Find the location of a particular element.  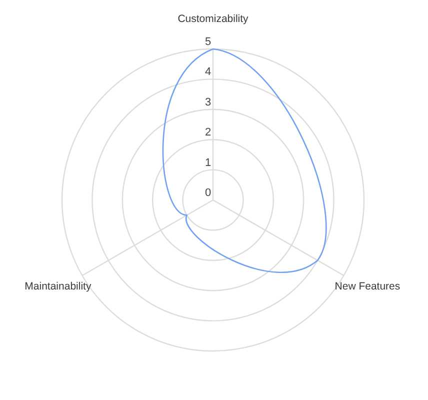

y-tick-label: 5 is located at coordinates (208, 42).